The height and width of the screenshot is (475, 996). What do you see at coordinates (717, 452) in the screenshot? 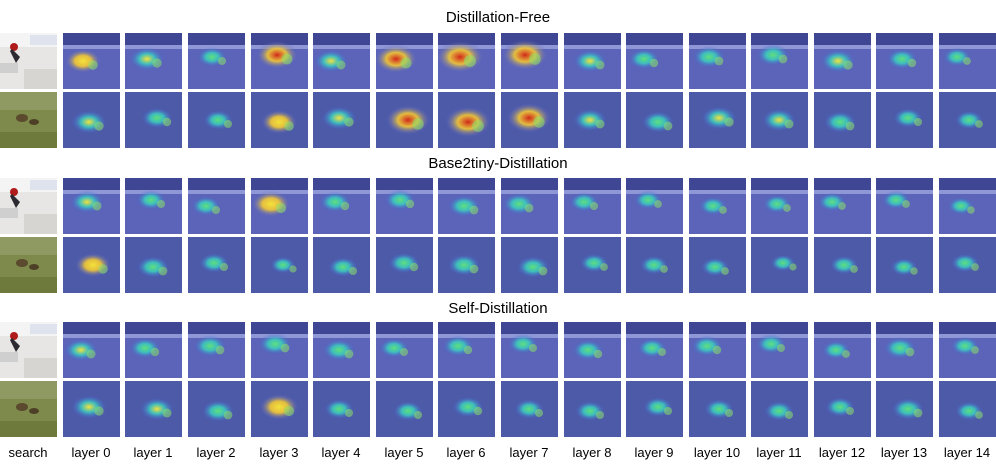
I see `column-label: layer 10` at bounding box center [717, 452].